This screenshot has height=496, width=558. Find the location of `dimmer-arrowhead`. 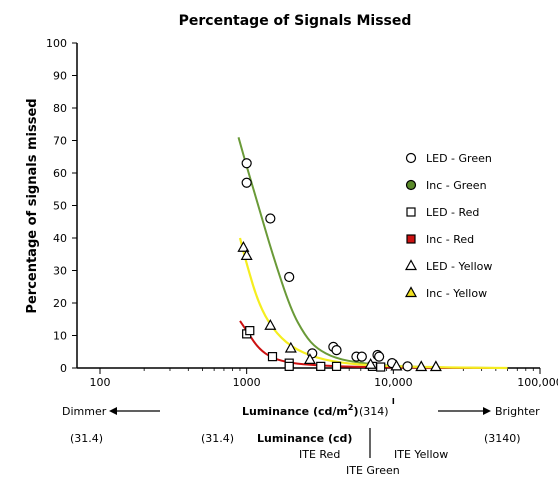

dimmer-arrowhead is located at coordinates (113, 411).